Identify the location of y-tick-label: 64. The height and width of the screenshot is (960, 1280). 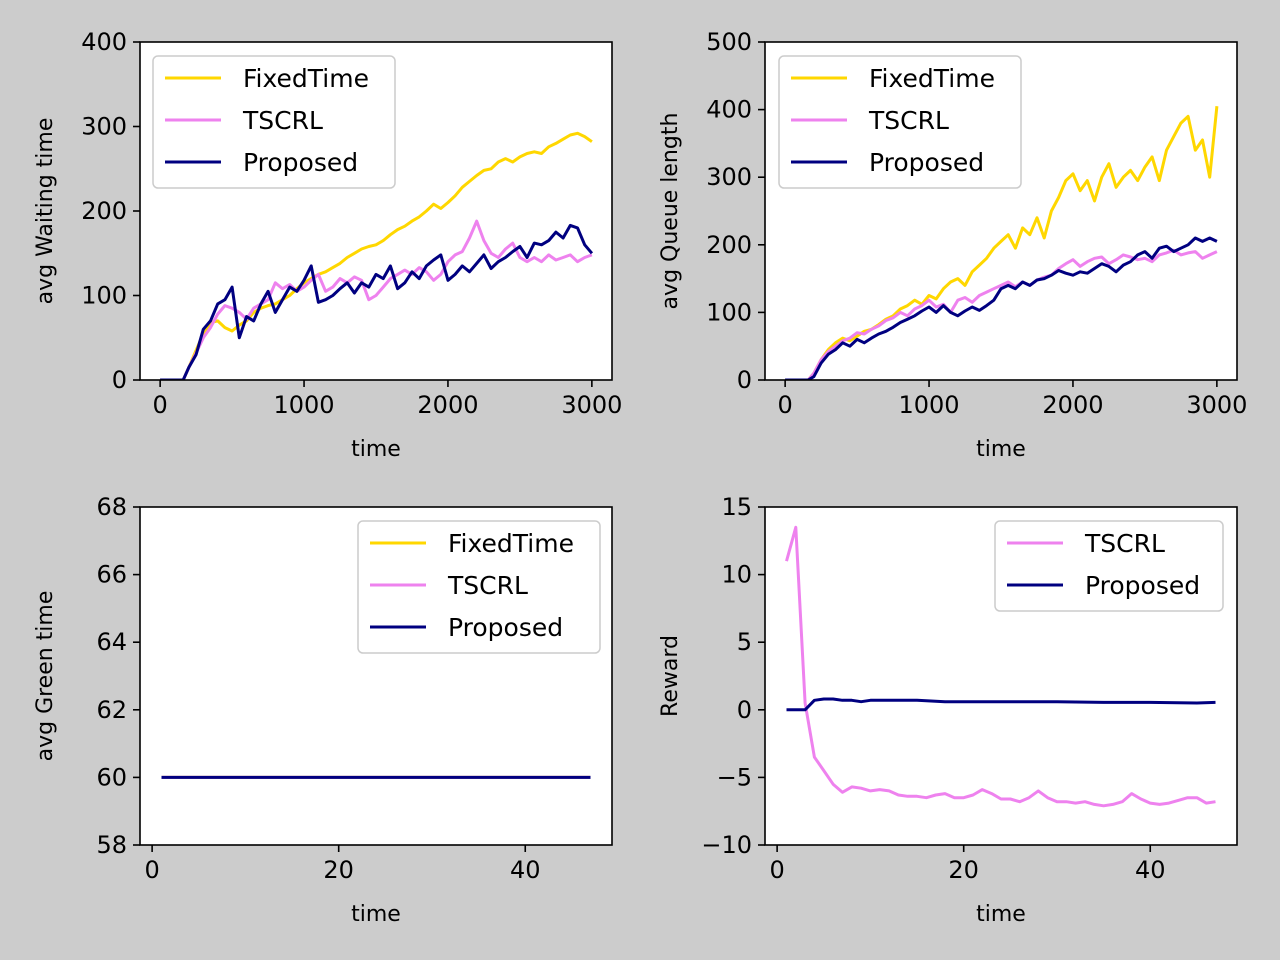
(111, 642).